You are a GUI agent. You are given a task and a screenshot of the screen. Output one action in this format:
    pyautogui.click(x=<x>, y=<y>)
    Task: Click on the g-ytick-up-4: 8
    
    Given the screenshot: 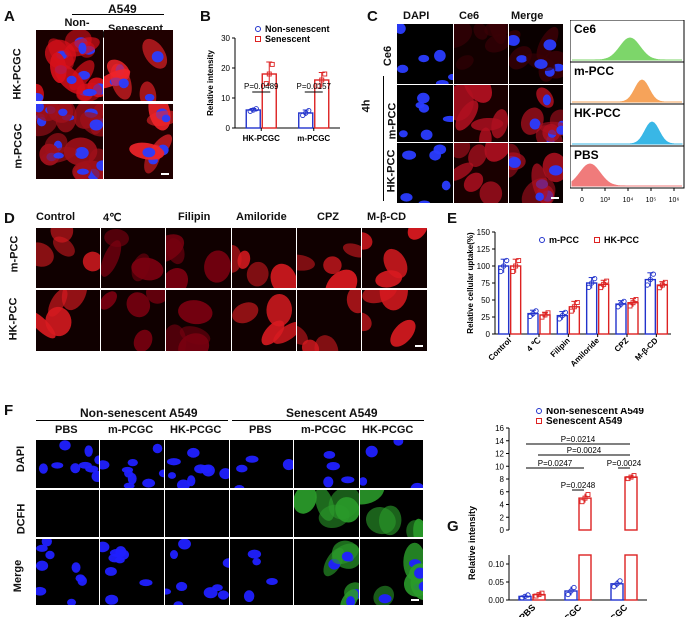 What is the action you would take?
    pyautogui.click(x=502, y=479)
    